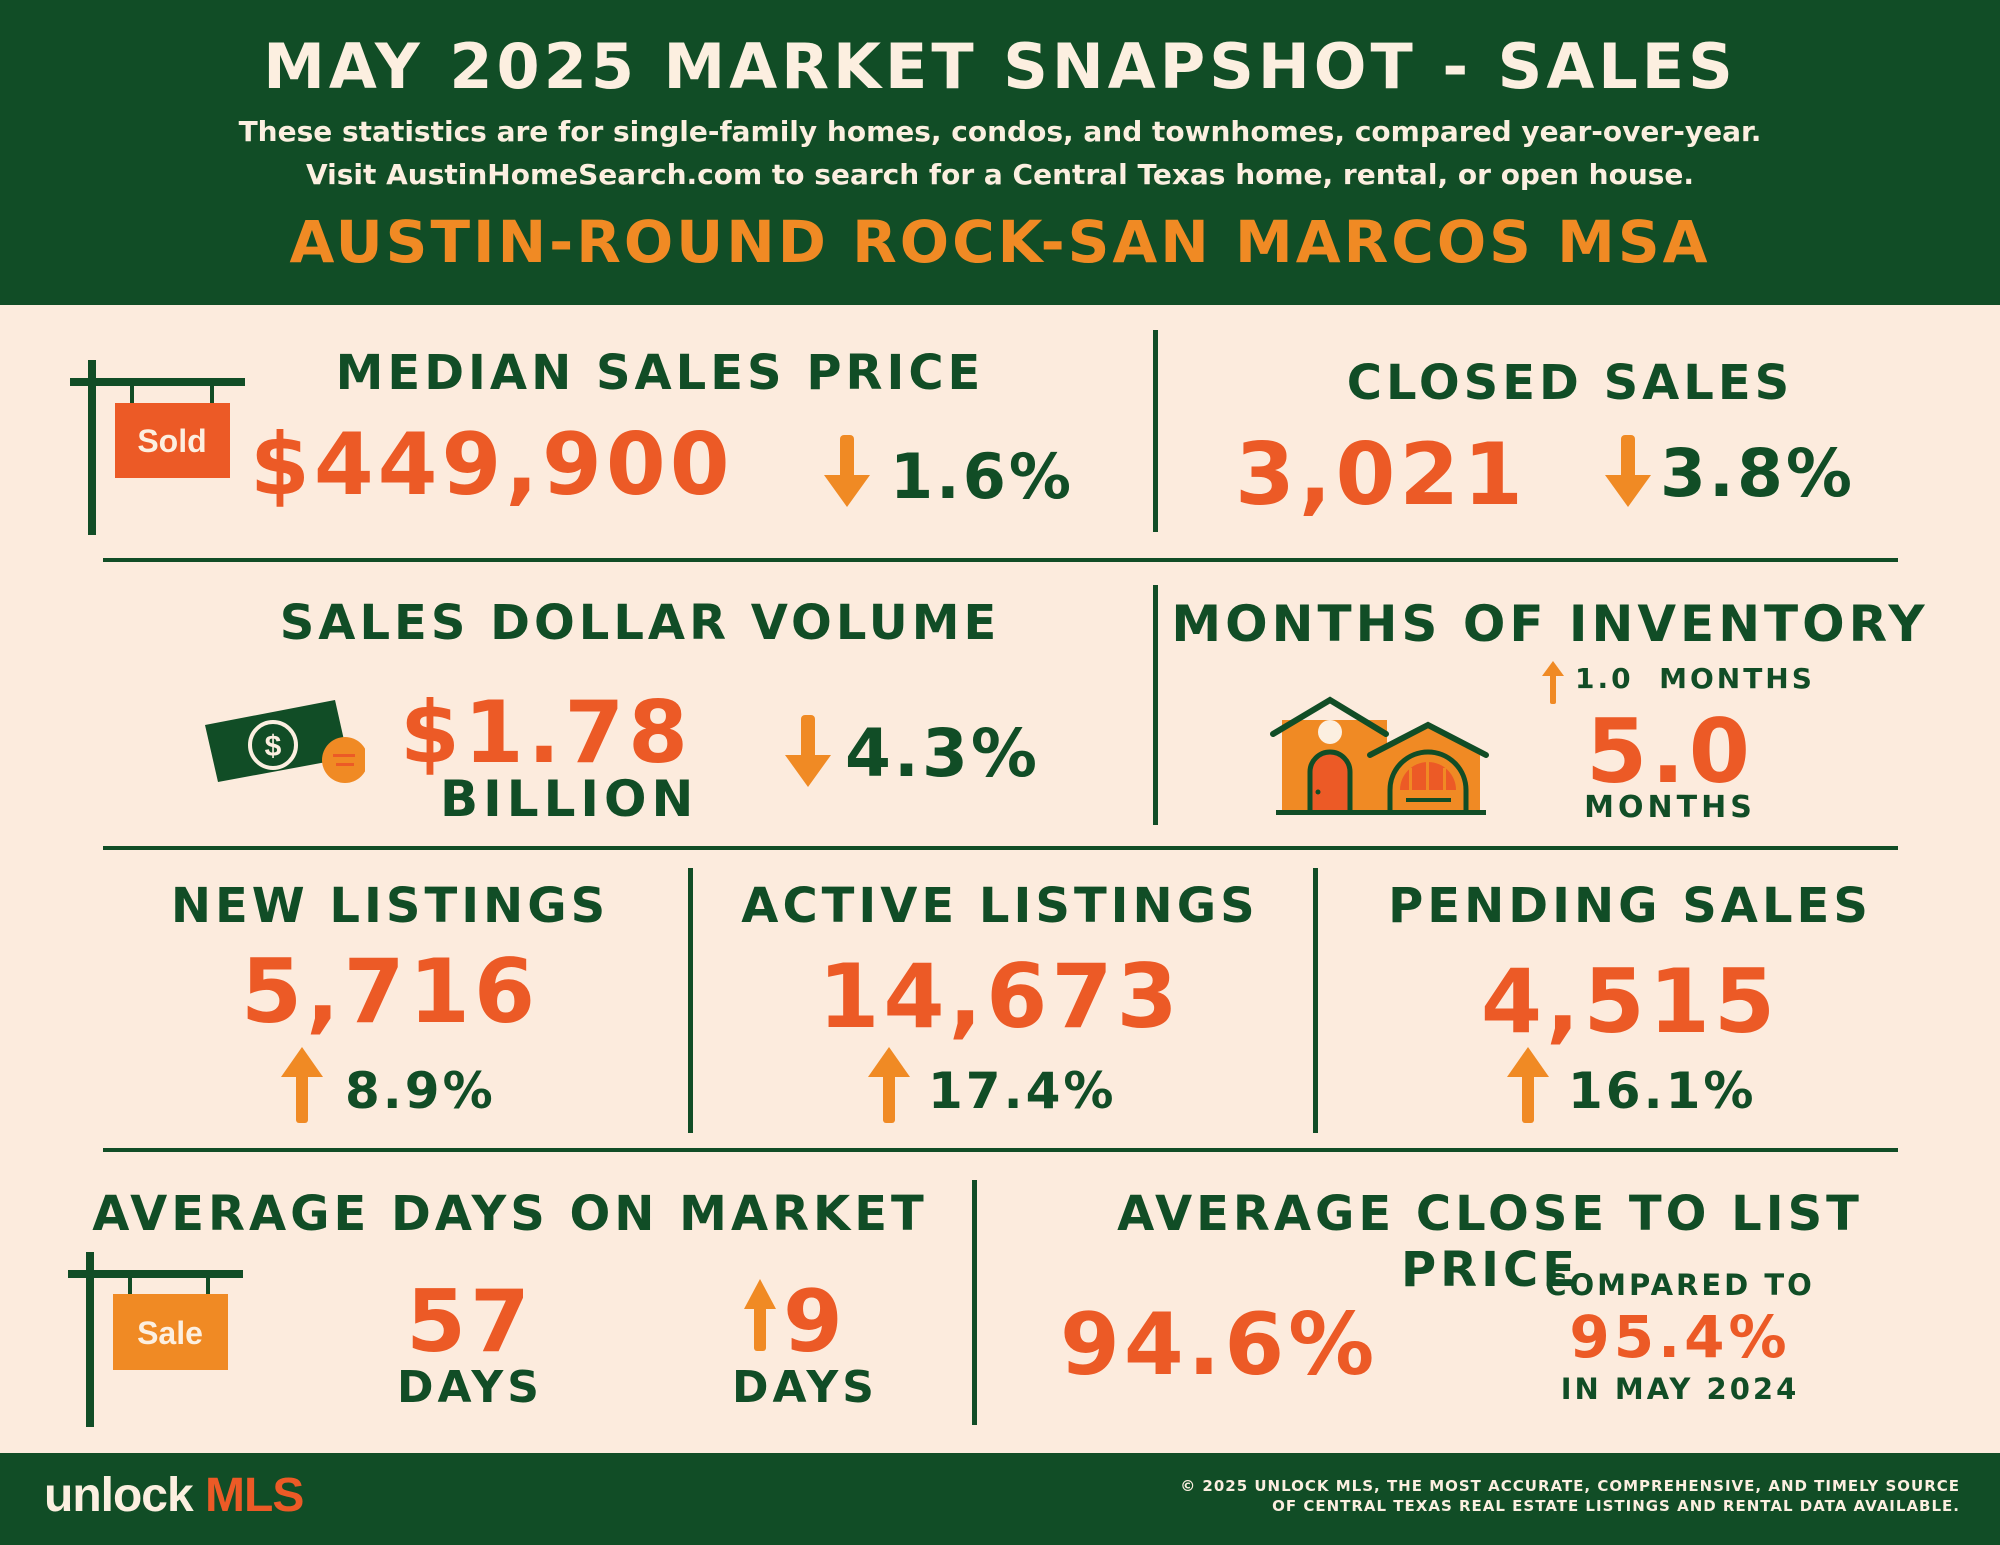 Image resolution: width=2000 pixels, height=1545 pixels. I want to click on months-of-inventory-unit: MONTHS, so click(1670, 807).